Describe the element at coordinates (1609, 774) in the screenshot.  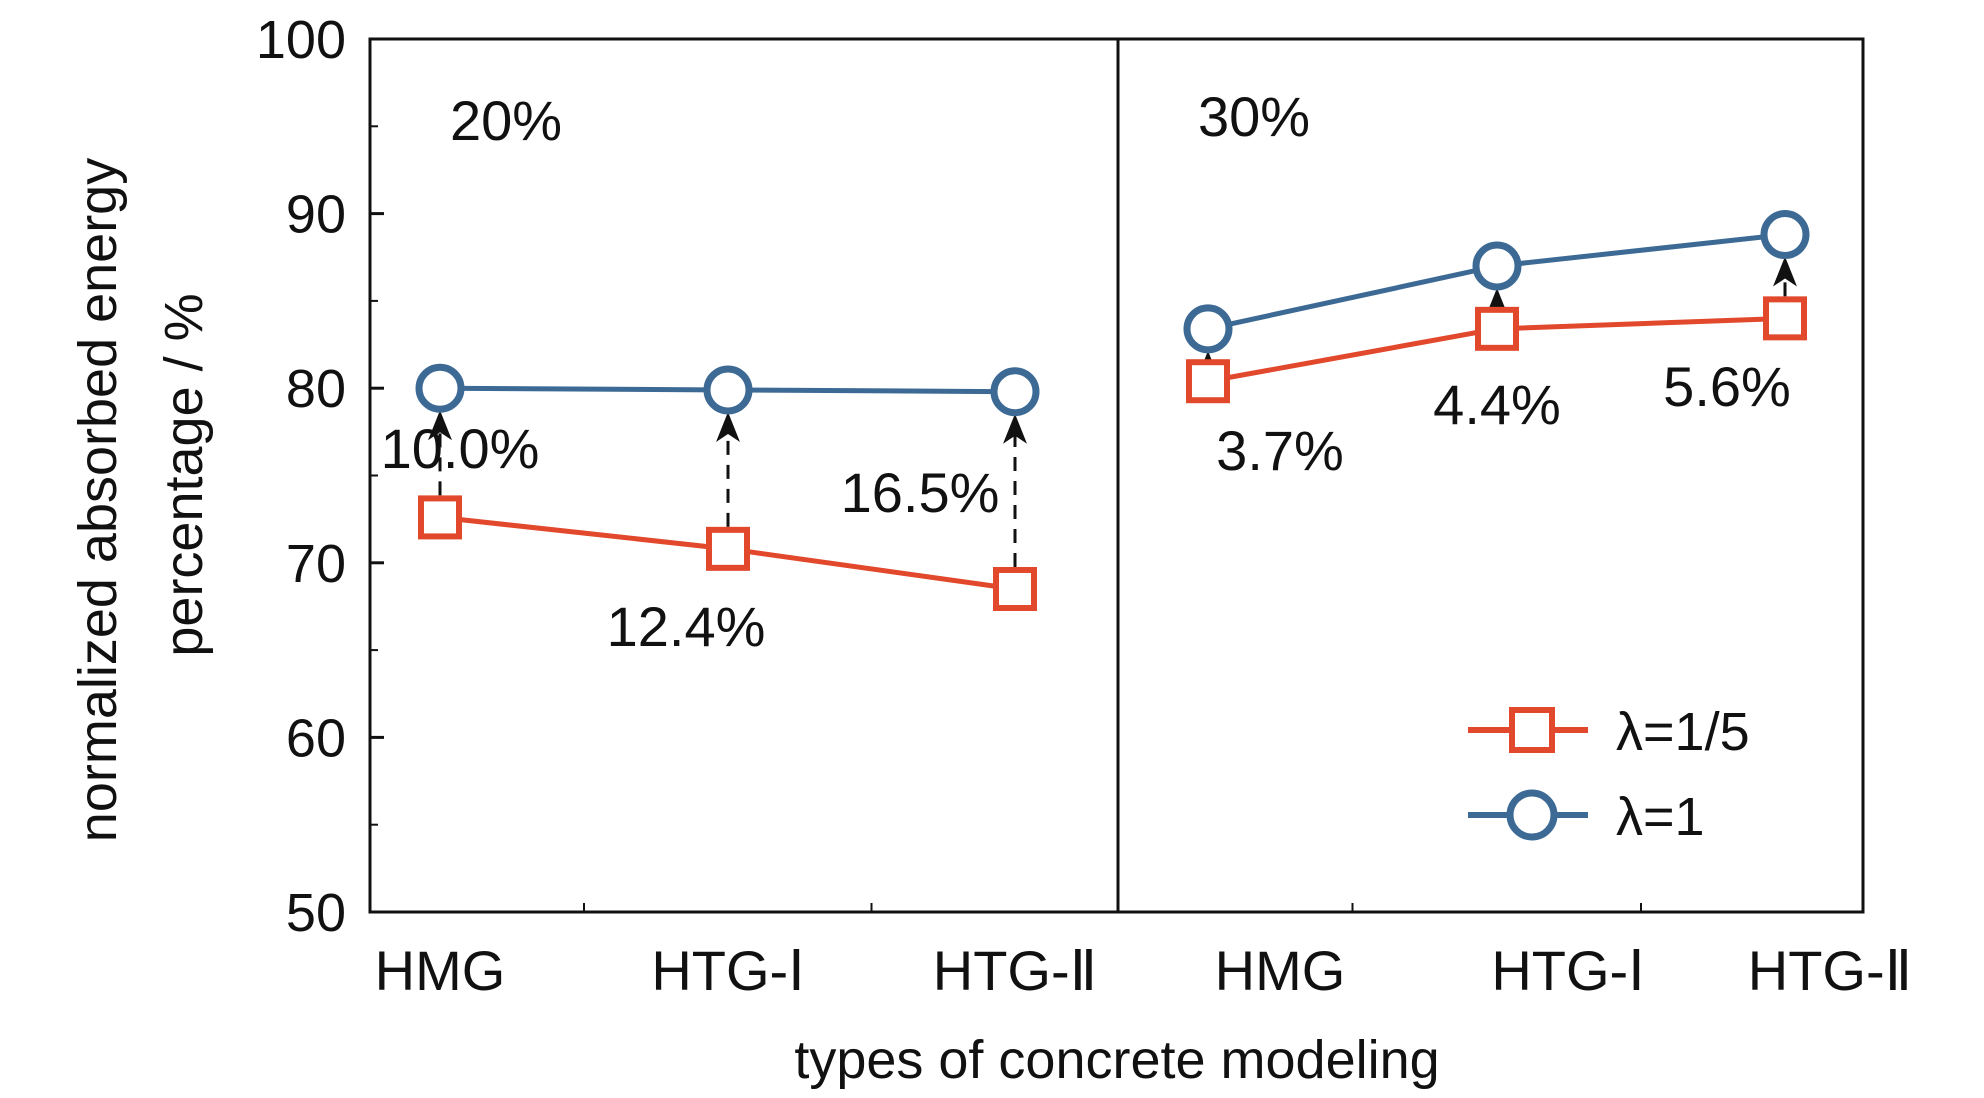
I see `legend: λ=1/5 λ=1` at that location.